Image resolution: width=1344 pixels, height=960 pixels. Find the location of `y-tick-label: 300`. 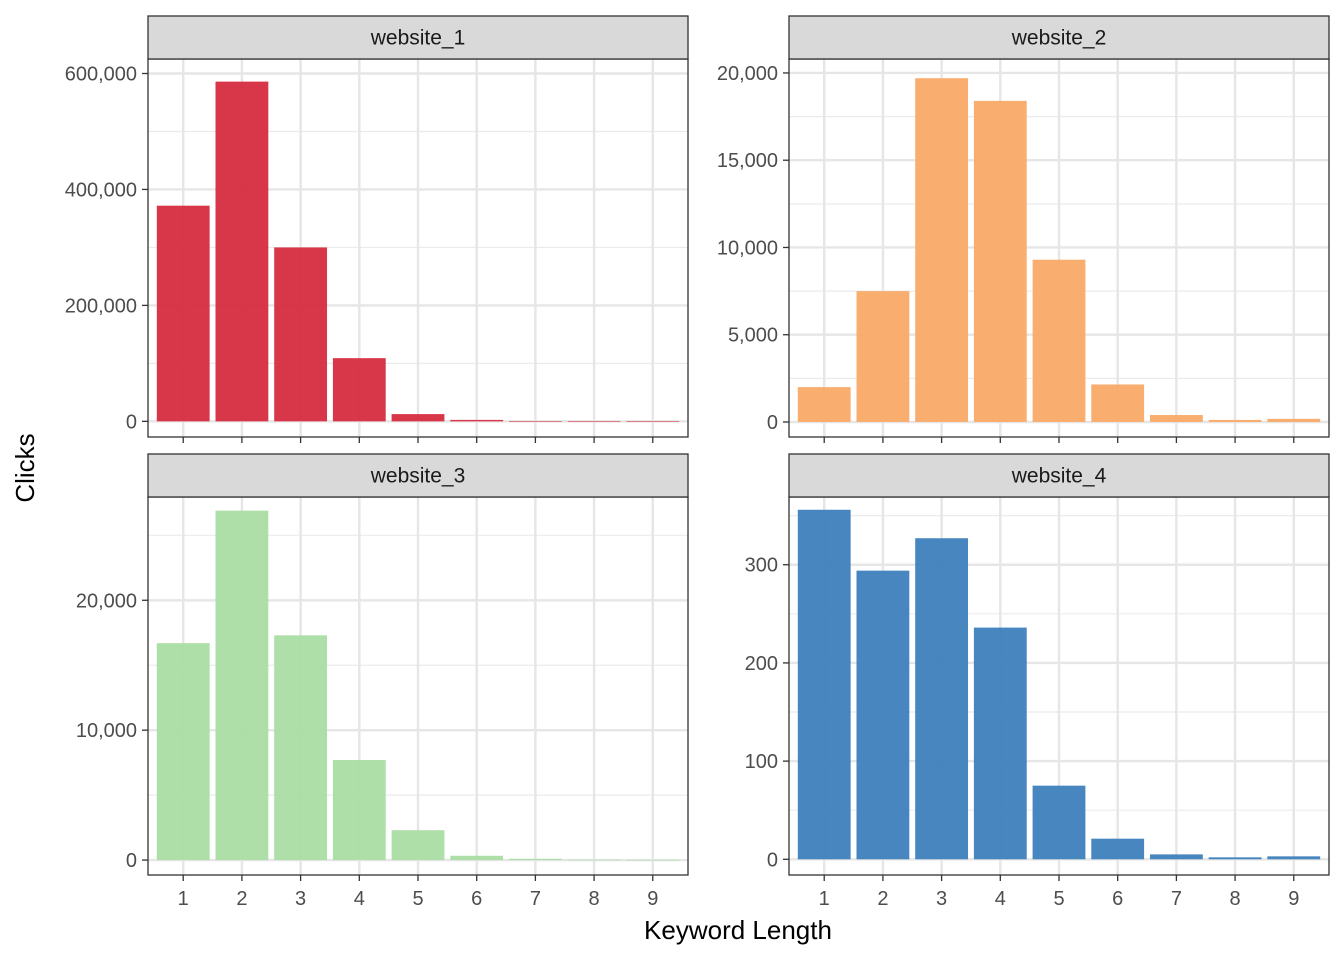

y-tick-label: 300 is located at coordinates (761, 566).